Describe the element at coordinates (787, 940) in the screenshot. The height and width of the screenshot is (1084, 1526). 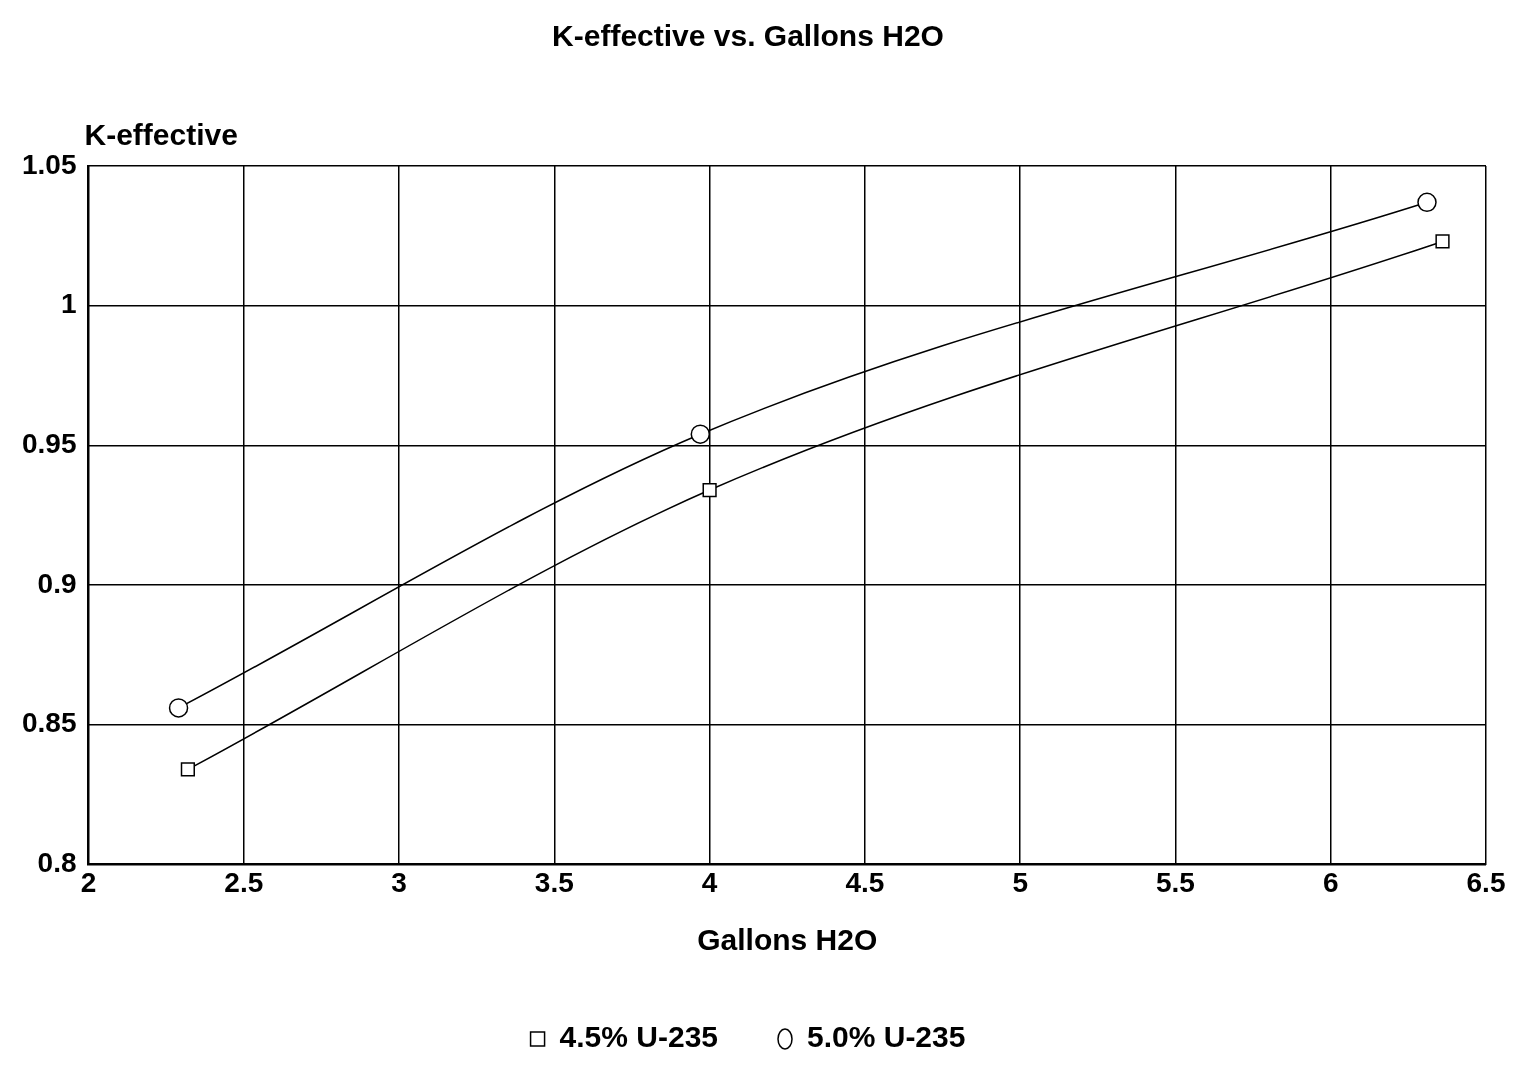
I see `x-axis-title: Gallons H2O` at that location.